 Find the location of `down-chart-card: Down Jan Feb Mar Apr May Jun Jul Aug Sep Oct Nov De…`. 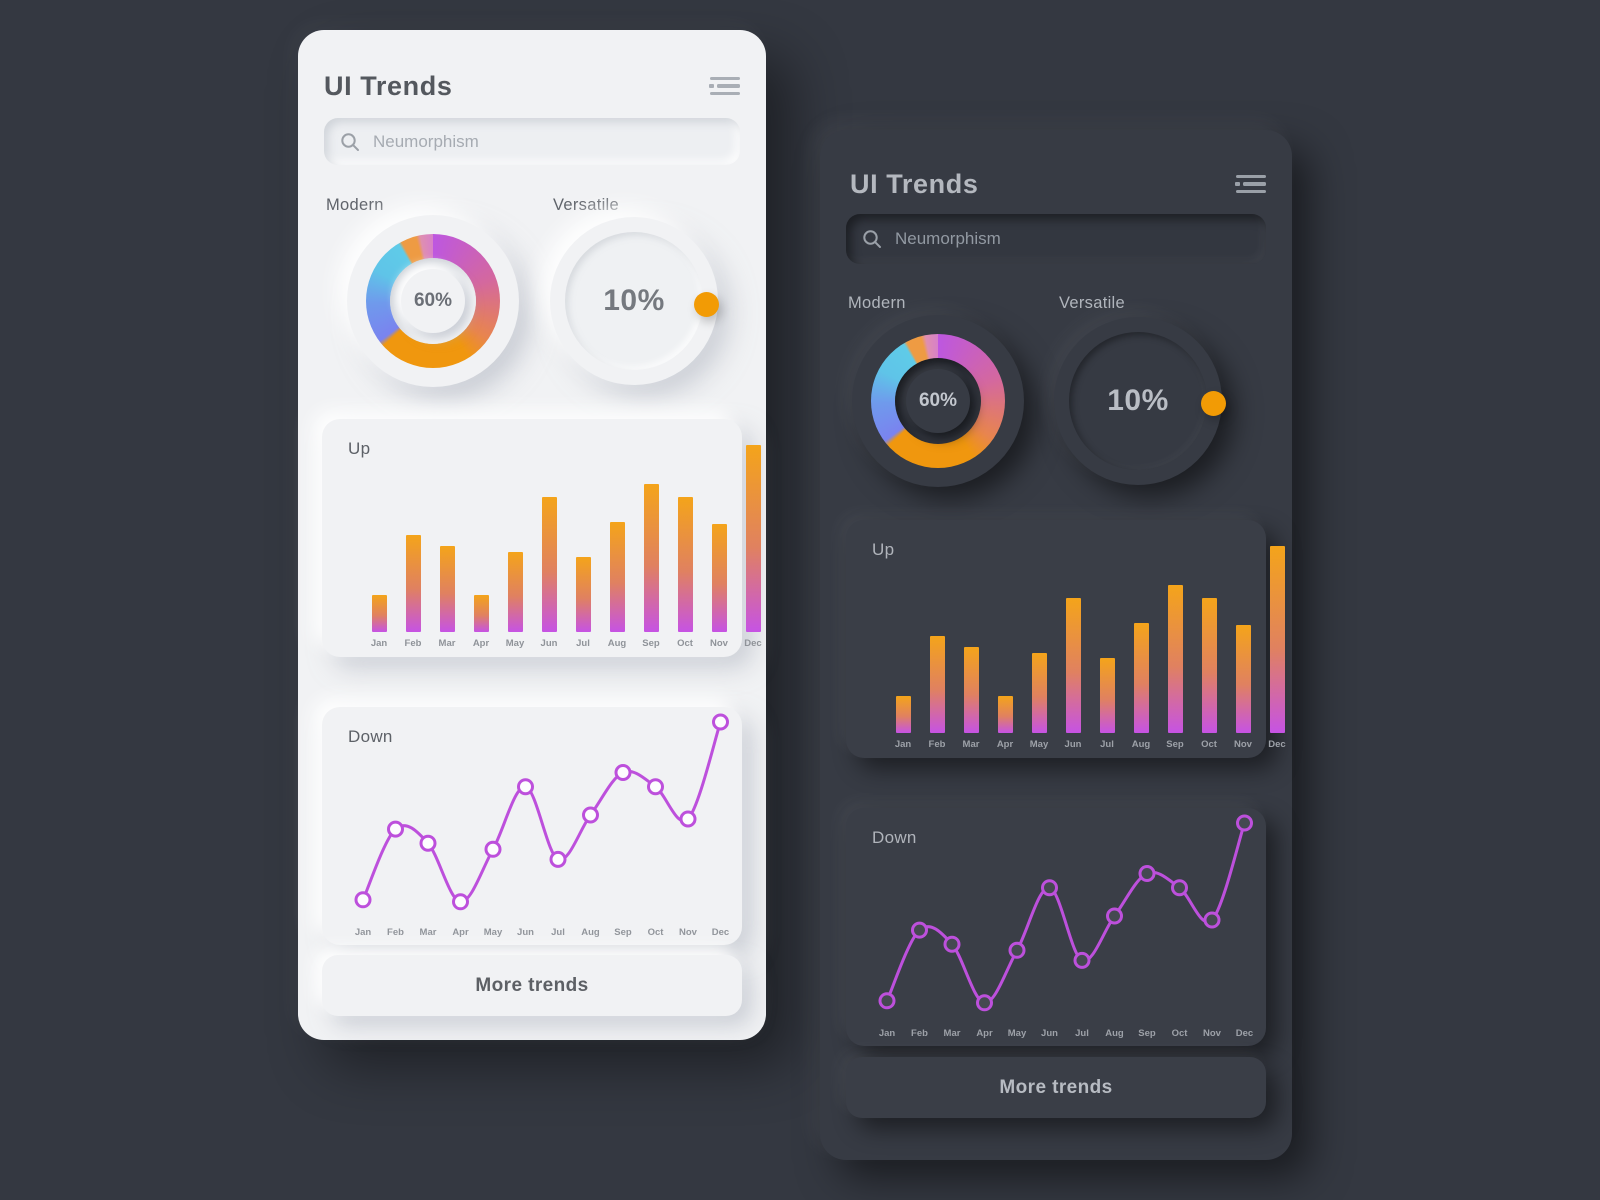

down-chart-card: Down Jan Feb Mar Apr May Jun Jul Aug Sep Oct Nov De… is located at coordinates (1056, 927).